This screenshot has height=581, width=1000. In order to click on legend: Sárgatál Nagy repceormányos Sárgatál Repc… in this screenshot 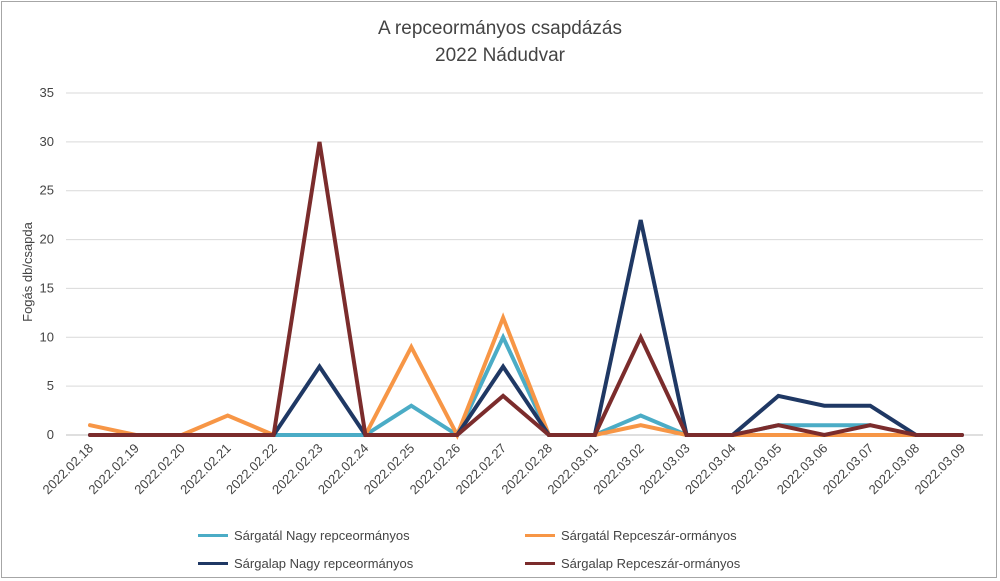, I will do `click(500, 550)`.